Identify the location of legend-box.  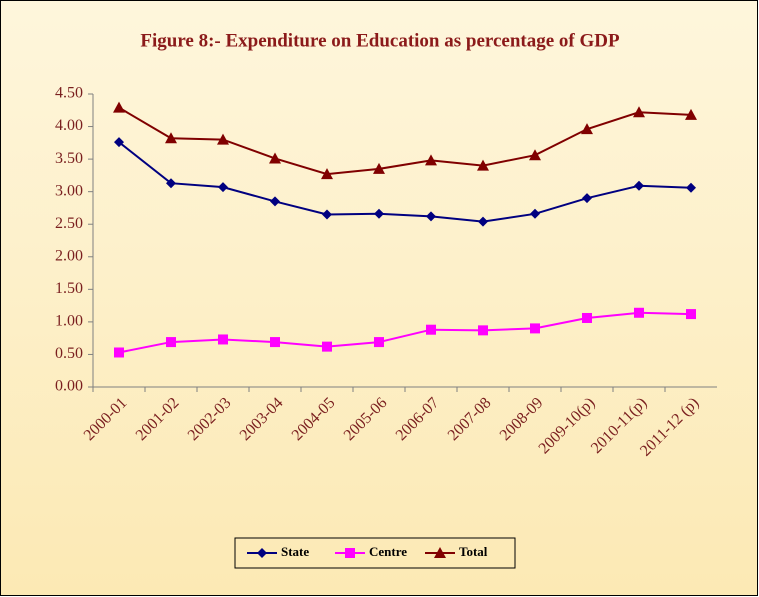
(375, 553).